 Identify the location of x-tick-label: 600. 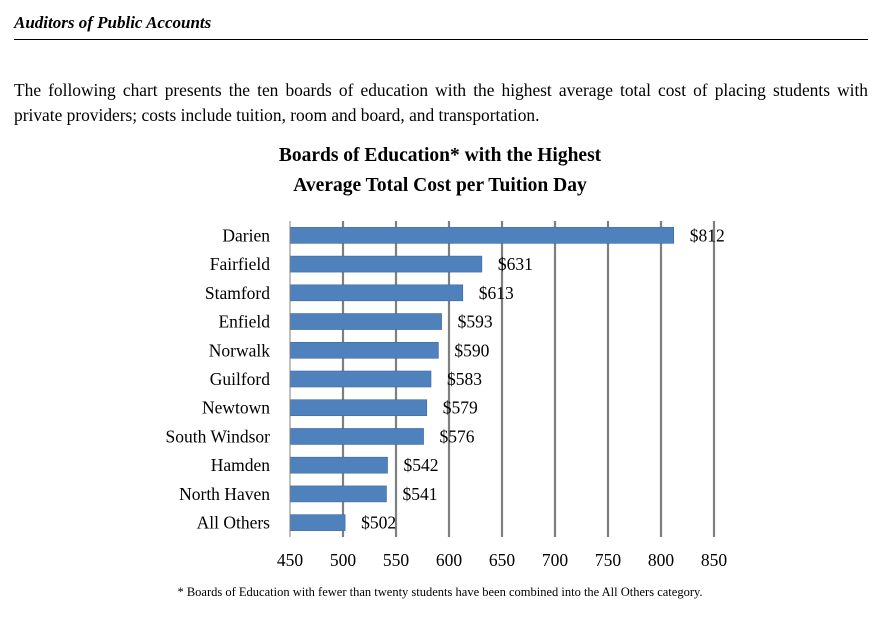
(449, 560).